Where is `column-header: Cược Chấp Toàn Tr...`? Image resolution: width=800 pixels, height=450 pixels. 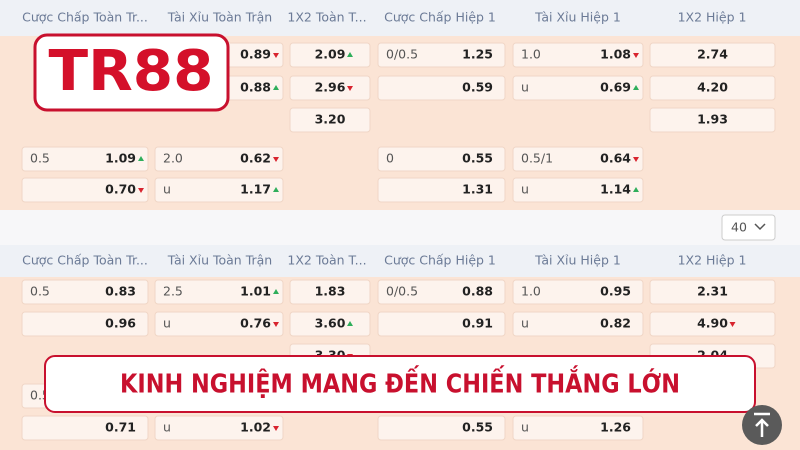 column-header: Cược Chấp Toàn Tr... is located at coordinates (85, 17).